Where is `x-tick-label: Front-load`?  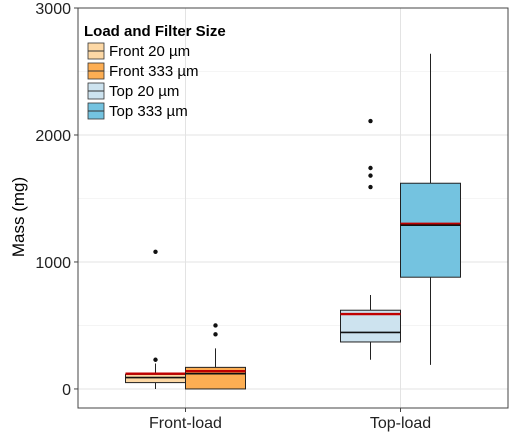
x-tick-label: Front-load is located at coordinates (185, 423).